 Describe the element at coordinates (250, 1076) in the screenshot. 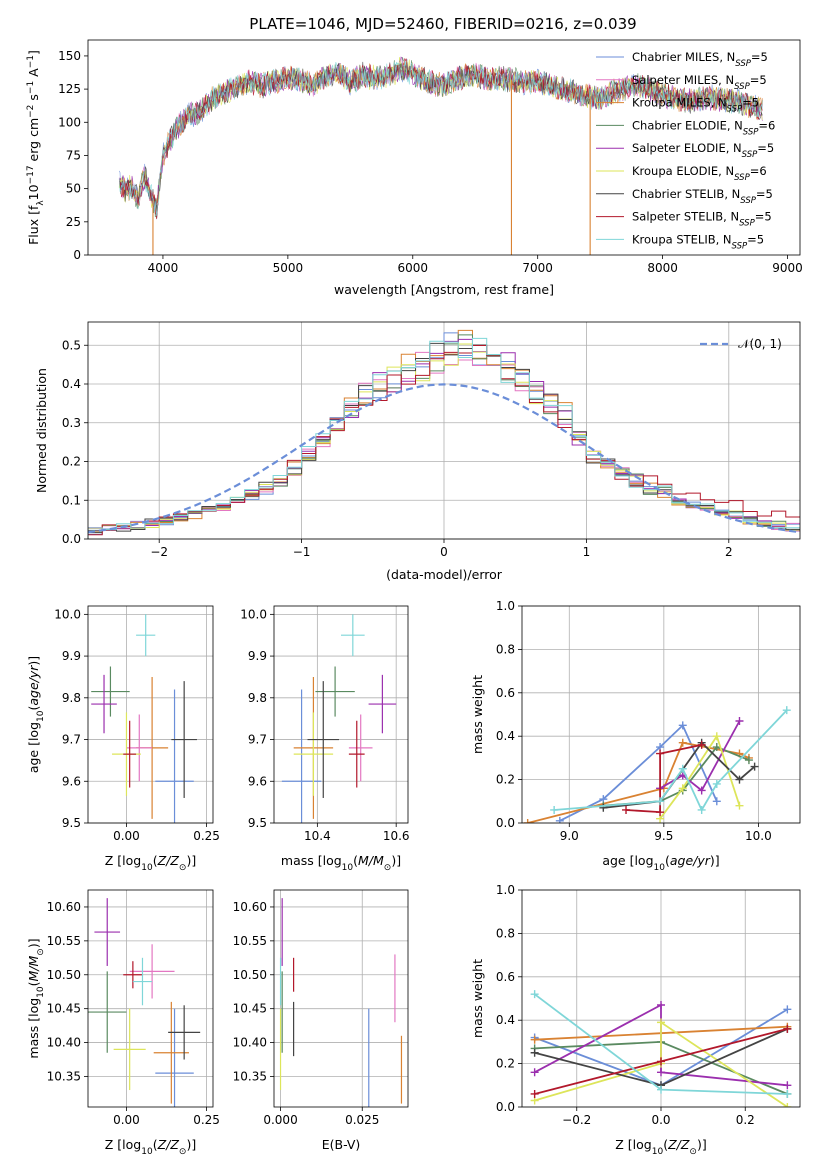

I see `y-tick-label: 10.35` at that location.